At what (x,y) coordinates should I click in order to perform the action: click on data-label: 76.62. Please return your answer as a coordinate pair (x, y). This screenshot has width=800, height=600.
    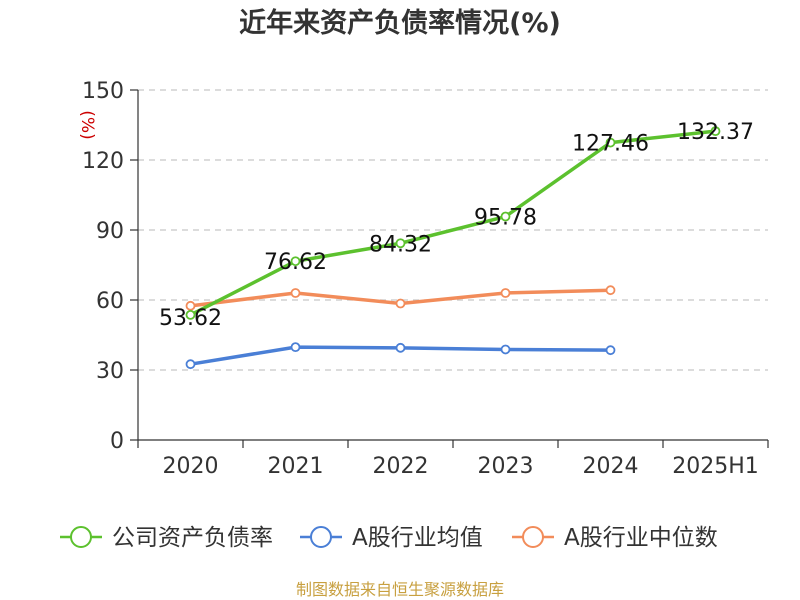
    Looking at the image, I should click on (295, 262).